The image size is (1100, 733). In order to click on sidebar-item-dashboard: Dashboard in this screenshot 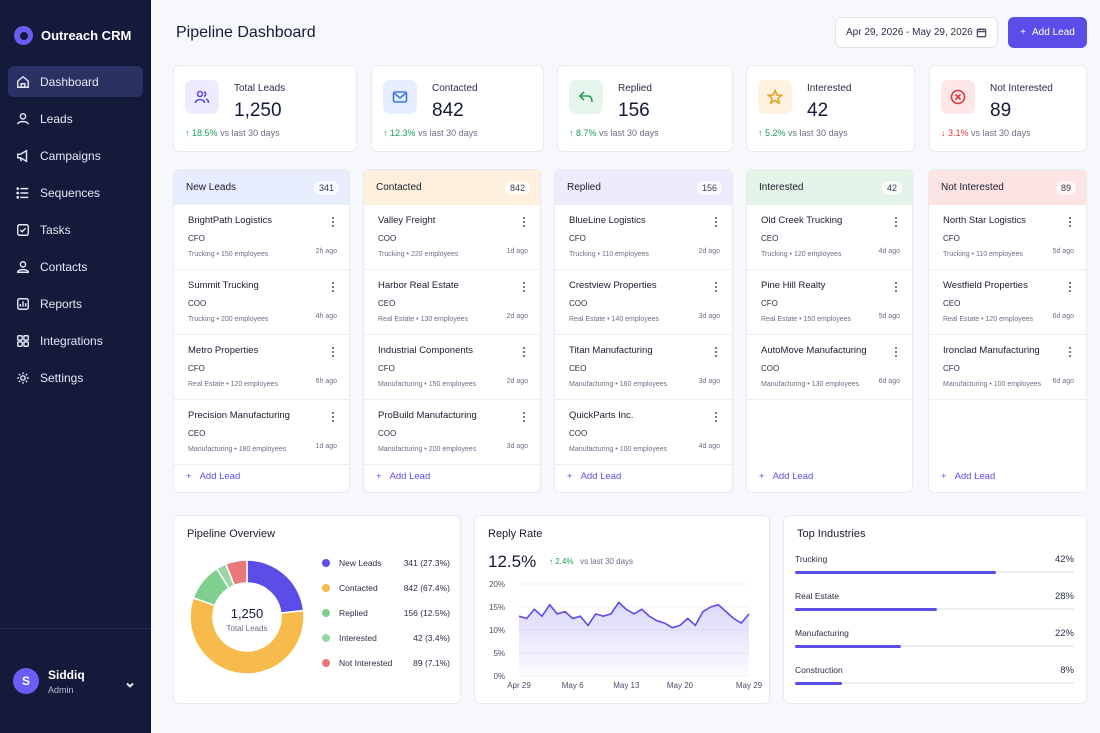, I will do `click(75, 81)`.